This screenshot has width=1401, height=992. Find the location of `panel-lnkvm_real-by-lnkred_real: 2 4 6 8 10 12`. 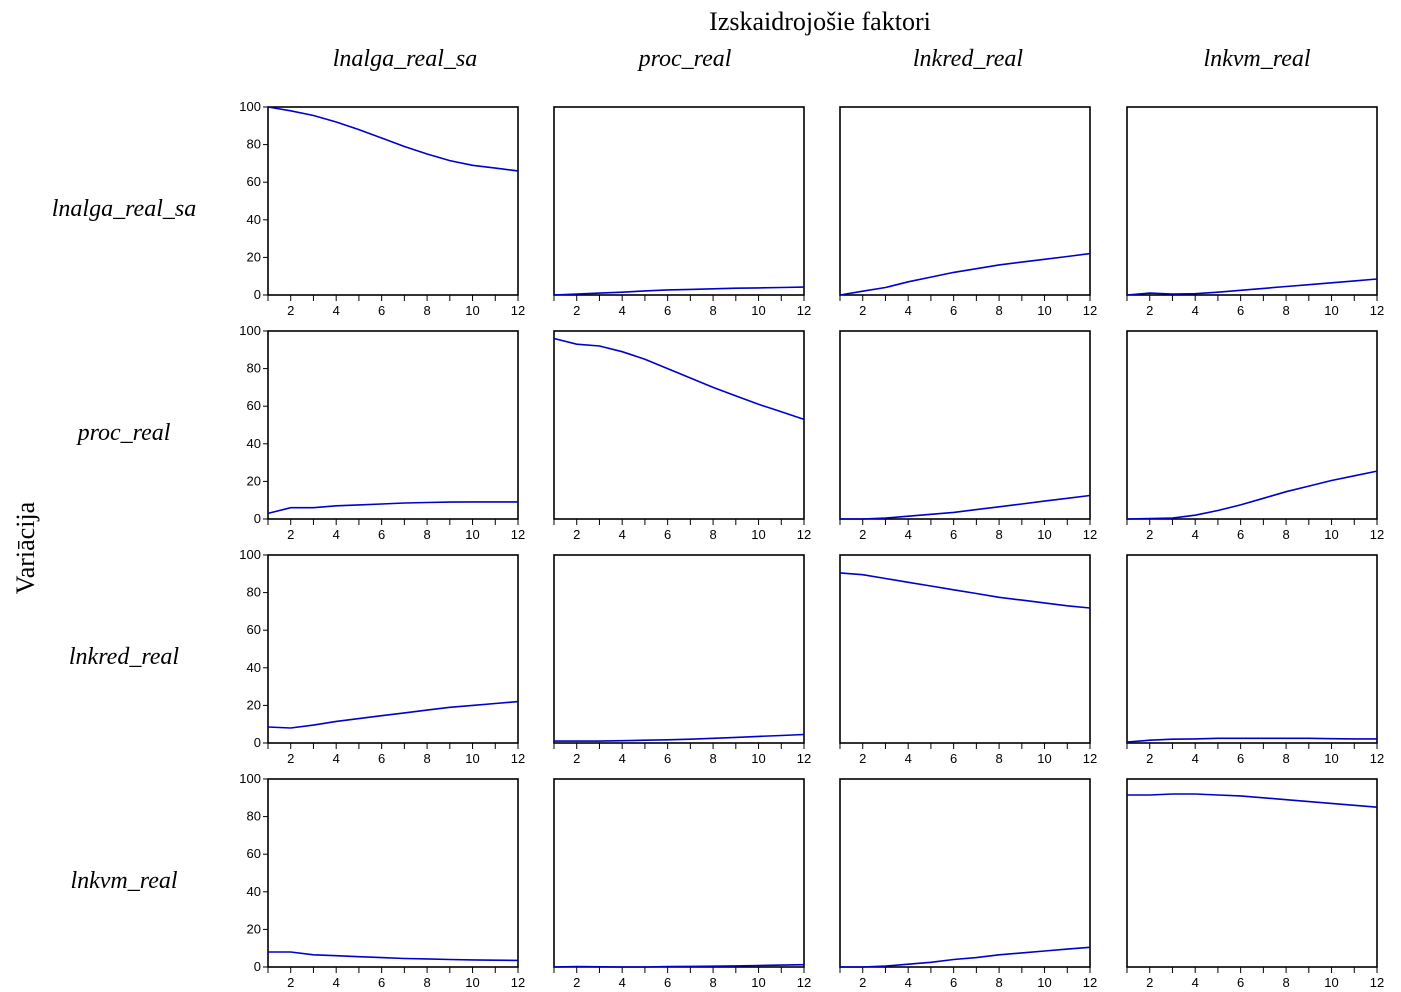

panel-lnkvm_real-by-lnkred_real: 2 4 6 8 10 12 is located at coordinates (968, 884).